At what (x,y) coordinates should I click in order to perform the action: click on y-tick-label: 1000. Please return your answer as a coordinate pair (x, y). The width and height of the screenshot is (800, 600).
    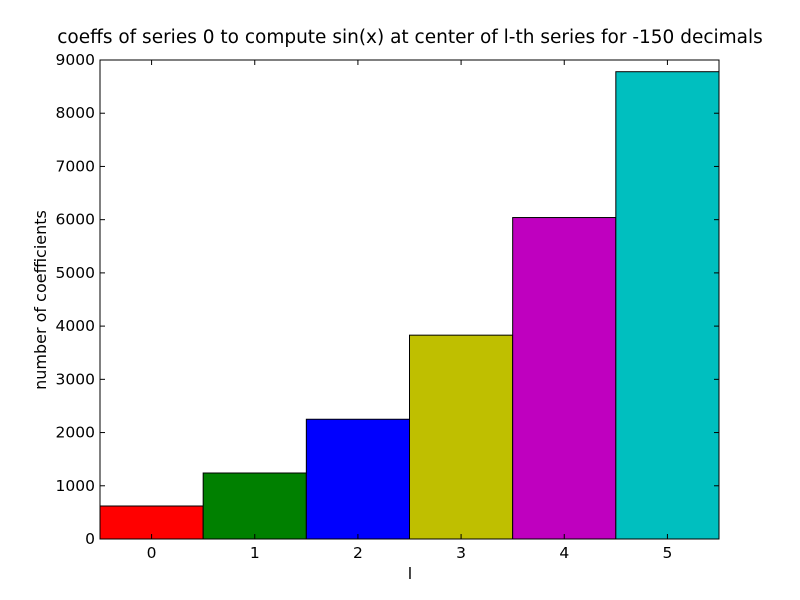
    Looking at the image, I should click on (75, 486).